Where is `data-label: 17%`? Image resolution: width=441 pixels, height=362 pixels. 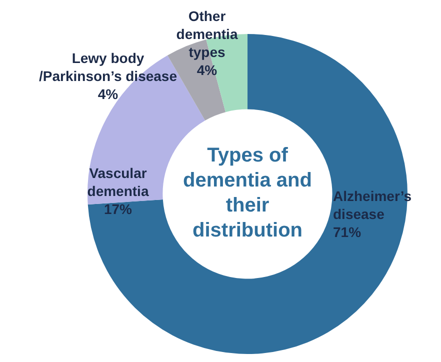
data-label: 17% is located at coordinates (118, 208).